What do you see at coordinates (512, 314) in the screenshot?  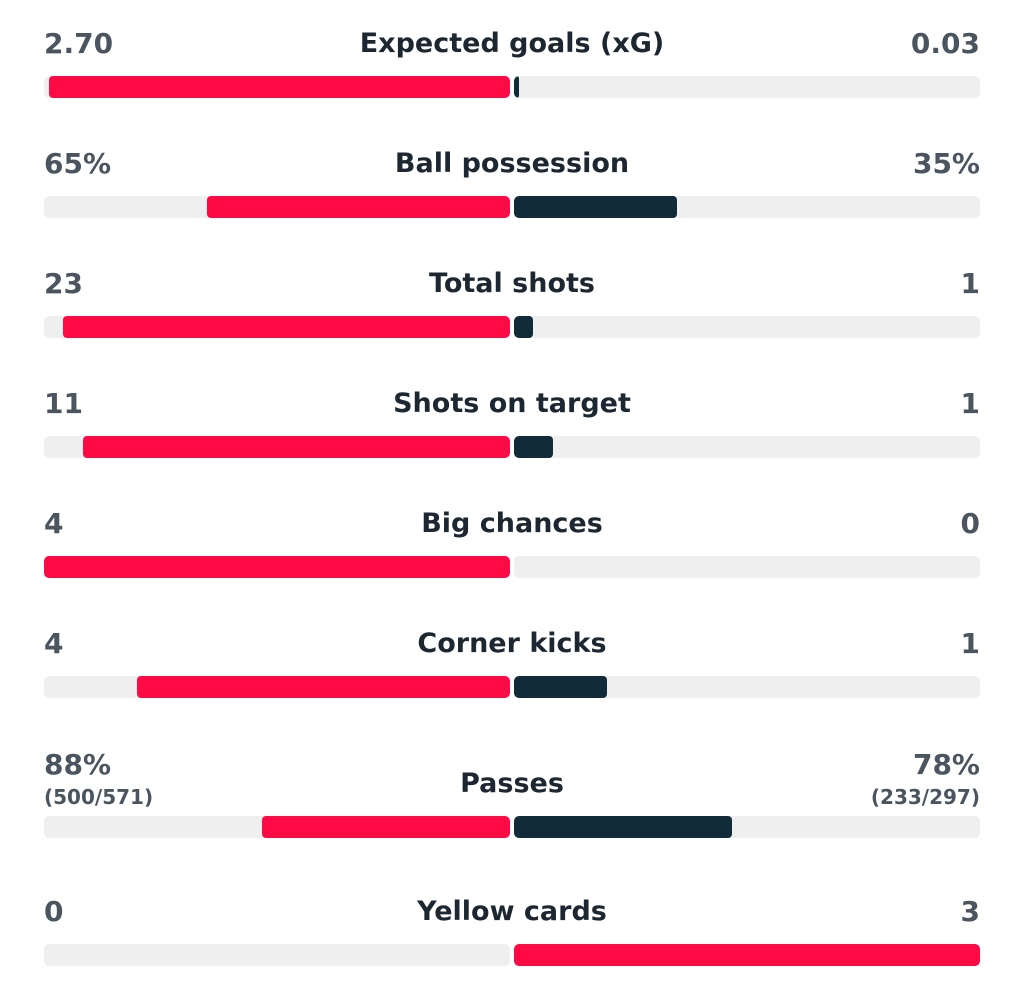 I see `stat-row-total-shots: 23 Total shots 1` at bounding box center [512, 314].